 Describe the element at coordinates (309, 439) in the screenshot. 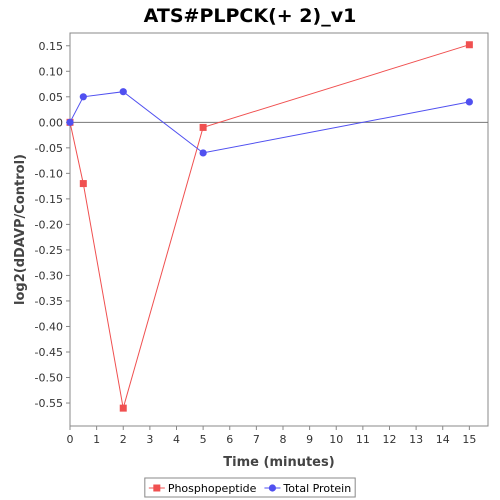

I see `x-tick-label: 9` at that location.